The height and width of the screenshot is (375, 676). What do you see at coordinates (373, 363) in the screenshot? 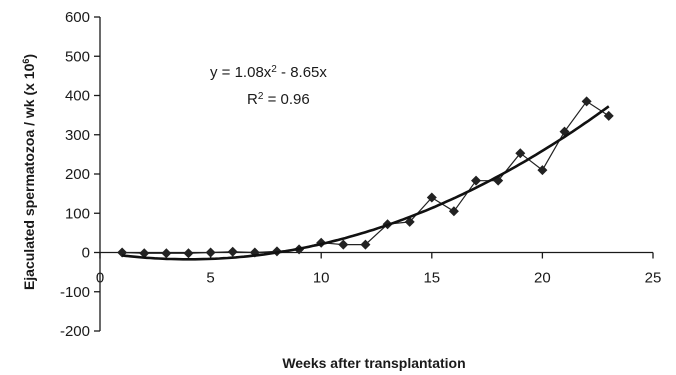
I see `x-axis-title: Weeks after transplantation` at bounding box center [373, 363].